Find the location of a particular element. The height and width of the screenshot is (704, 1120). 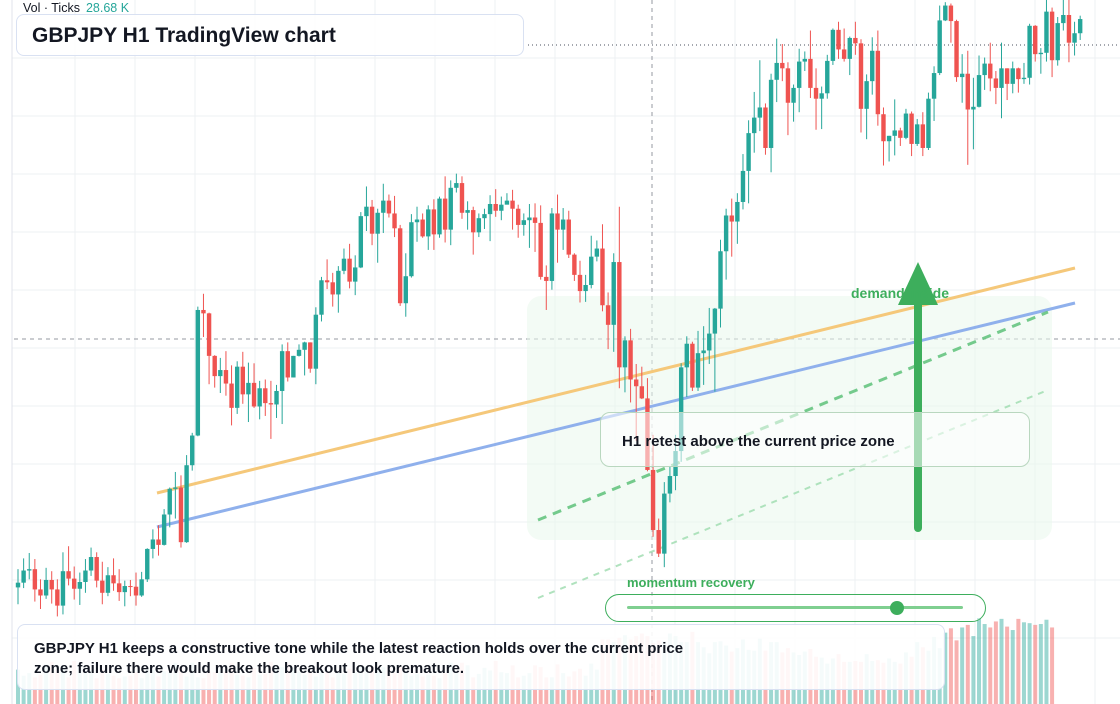

momentum-slider is located at coordinates (795, 608).